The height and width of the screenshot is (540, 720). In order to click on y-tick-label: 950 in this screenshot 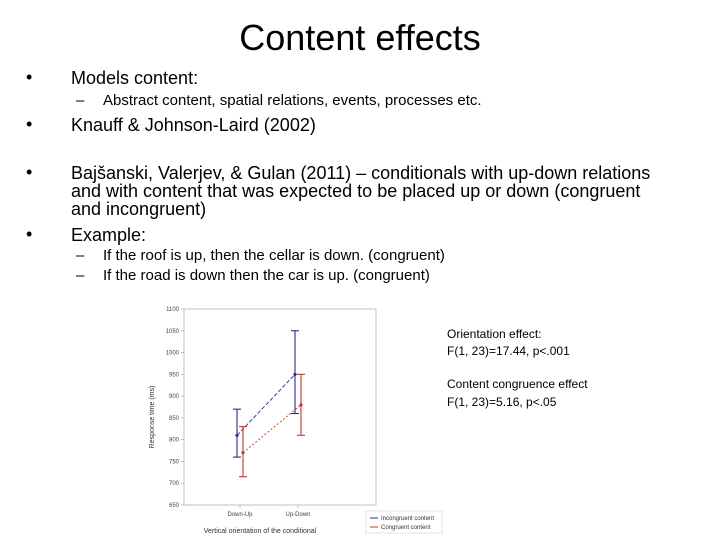, I will do `click(174, 375)`.